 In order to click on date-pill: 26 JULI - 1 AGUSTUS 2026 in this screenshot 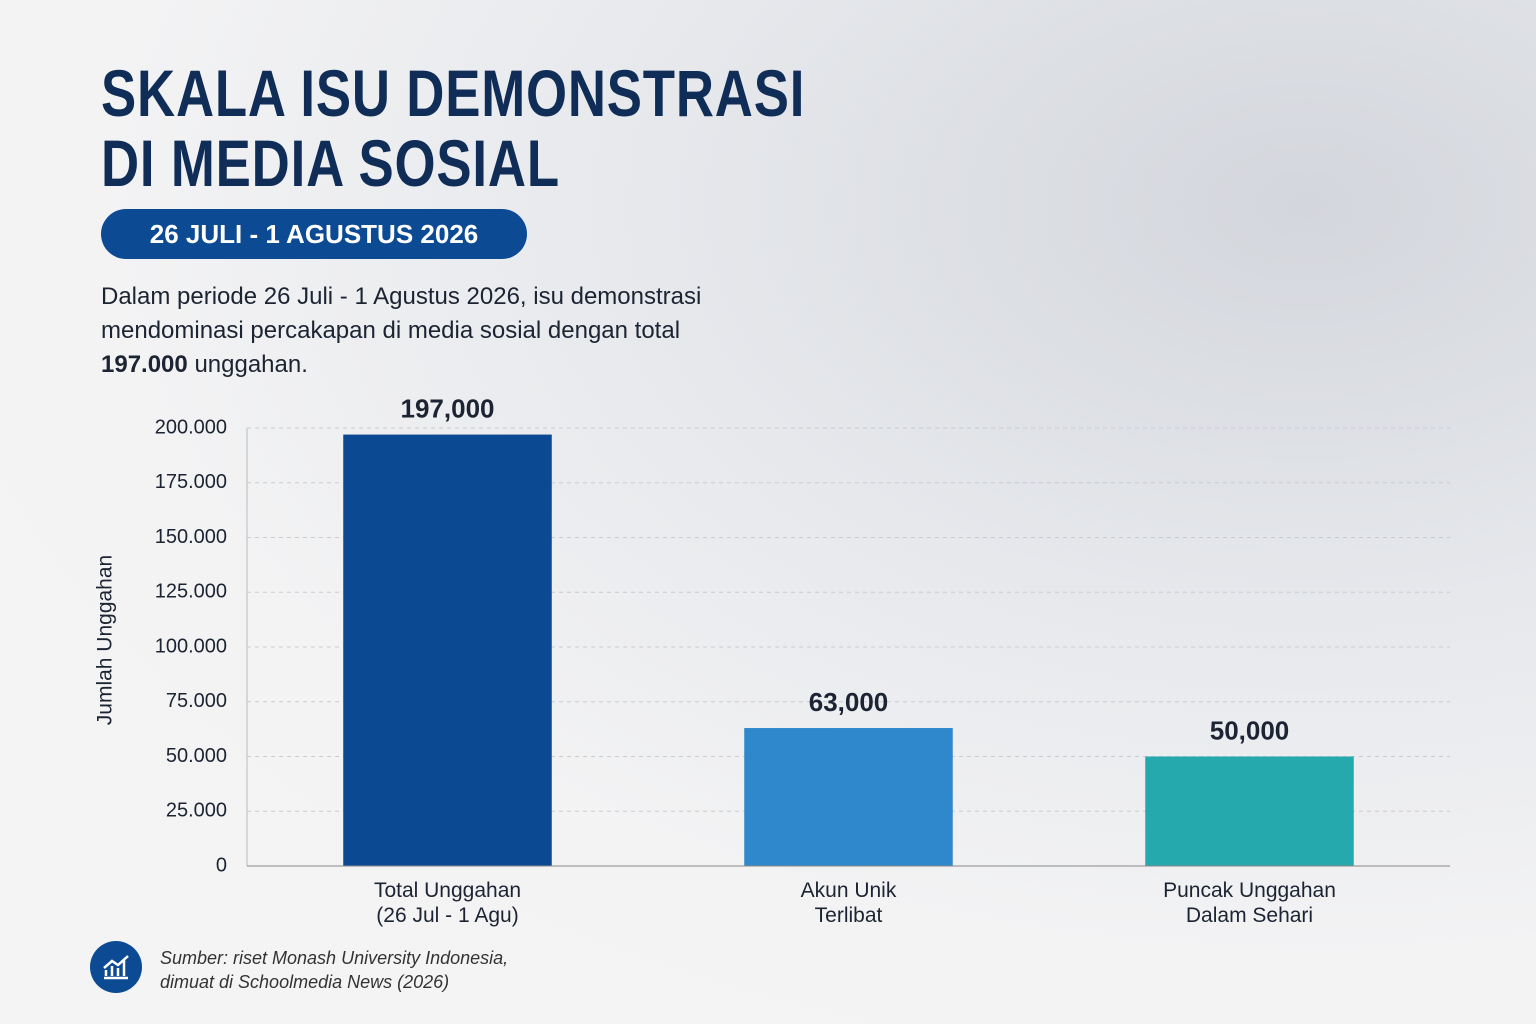, I will do `click(314, 234)`.